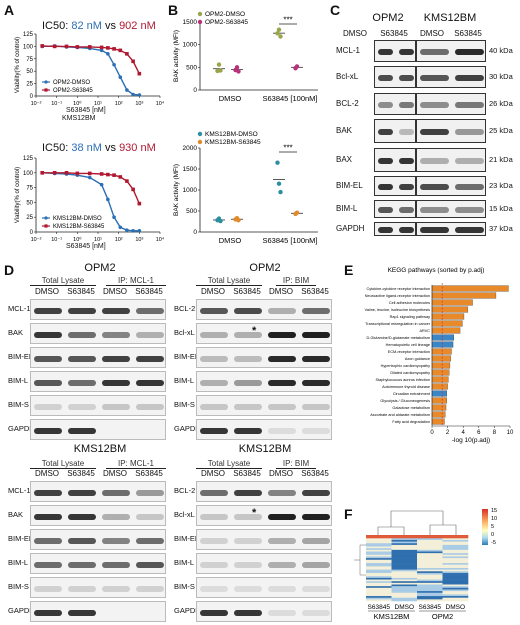 Image resolution: width=520 pixels, height=625 pixels. What do you see at coordinates (501, 50) in the screenshot?
I see `molecular-weight-label: 40 kDa` at bounding box center [501, 50].